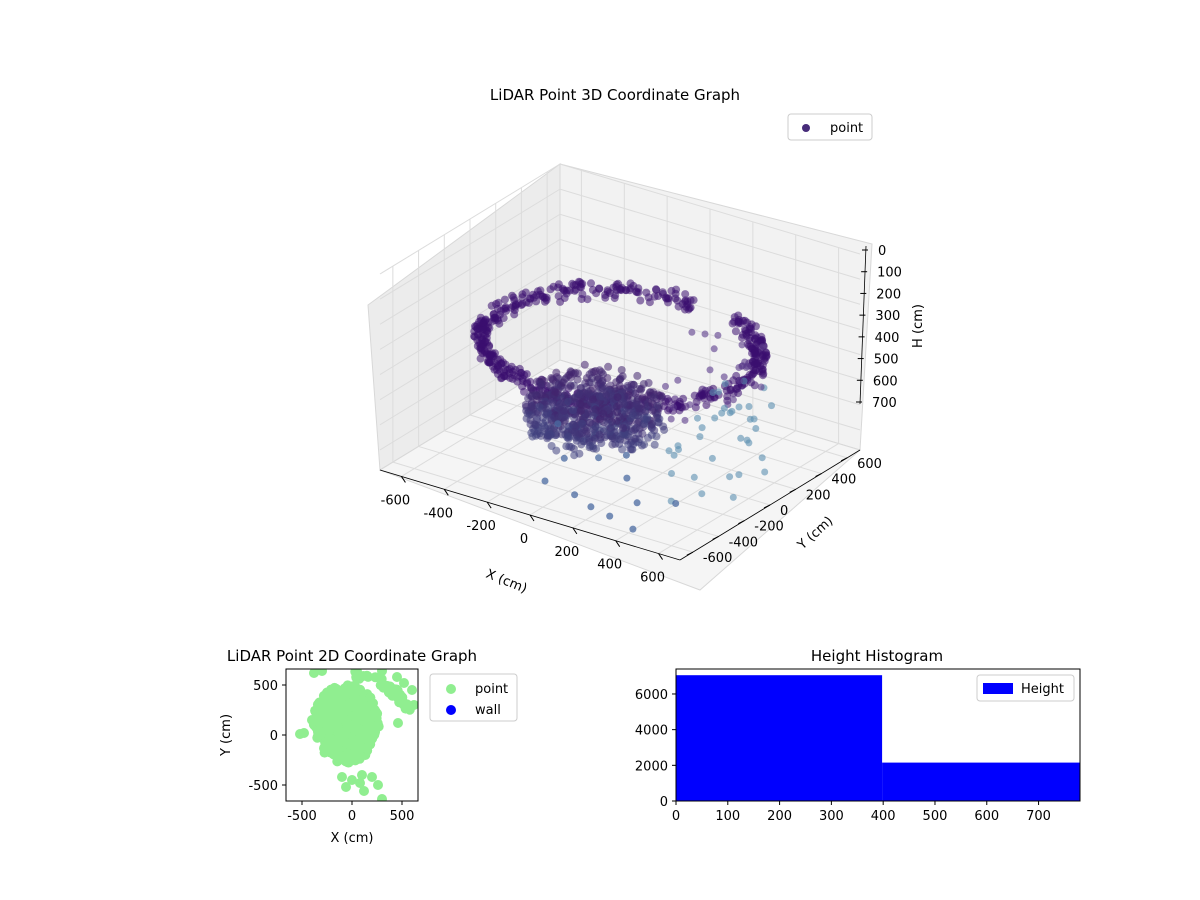 The height and width of the screenshot is (900, 1200). Describe the element at coordinates (877, 656) in the screenshot. I see `chart-title-hist: Height Histogram` at that location.